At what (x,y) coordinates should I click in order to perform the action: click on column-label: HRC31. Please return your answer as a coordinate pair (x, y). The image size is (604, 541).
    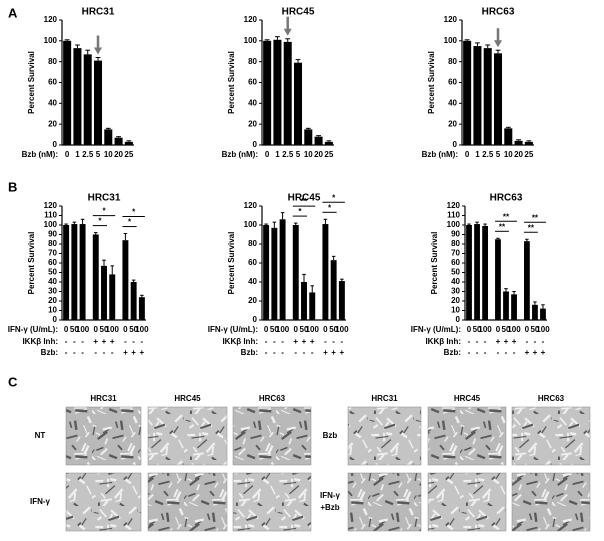
    Looking at the image, I should click on (103, 398).